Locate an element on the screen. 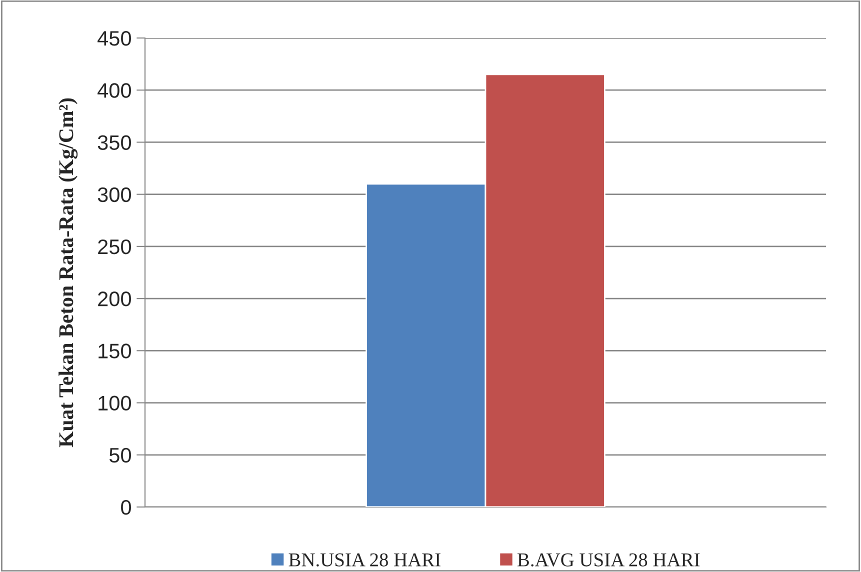 The height and width of the screenshot is (572, 861). y-tick-label: 350 is located at coordinates (114, 142).